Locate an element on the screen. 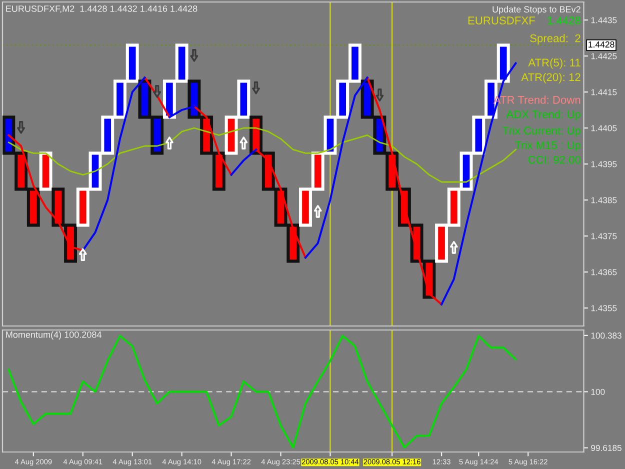 The width and height of the screenshot is (625, 469). y-tick-label: 1.4375 is located at coordinates (604, 236).